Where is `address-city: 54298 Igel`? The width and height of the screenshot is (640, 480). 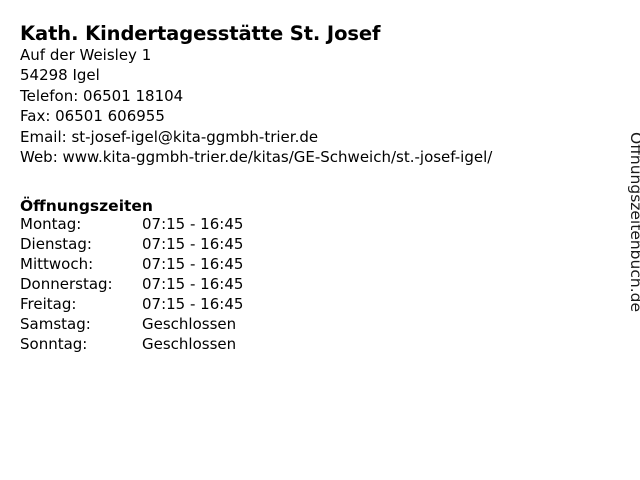 address-city: 54298 Igel is located at coordinates (60, 75).